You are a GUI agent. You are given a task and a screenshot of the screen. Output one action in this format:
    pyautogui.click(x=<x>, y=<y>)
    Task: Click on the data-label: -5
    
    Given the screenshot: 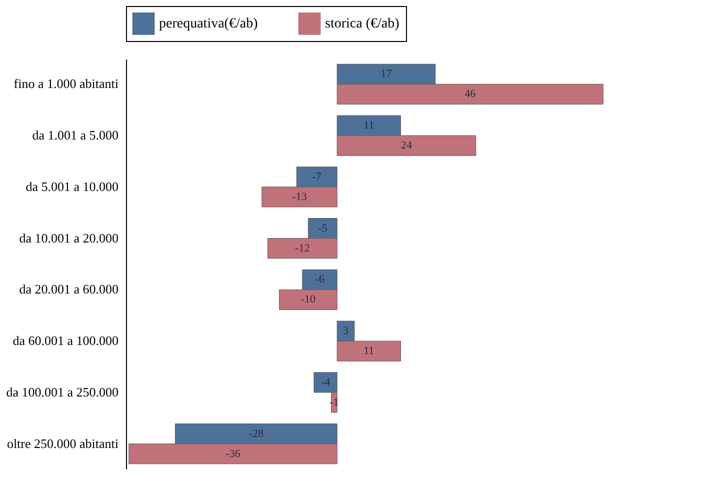 What is the action you would take?
    pyautogui.click(x=323, y=228)
    